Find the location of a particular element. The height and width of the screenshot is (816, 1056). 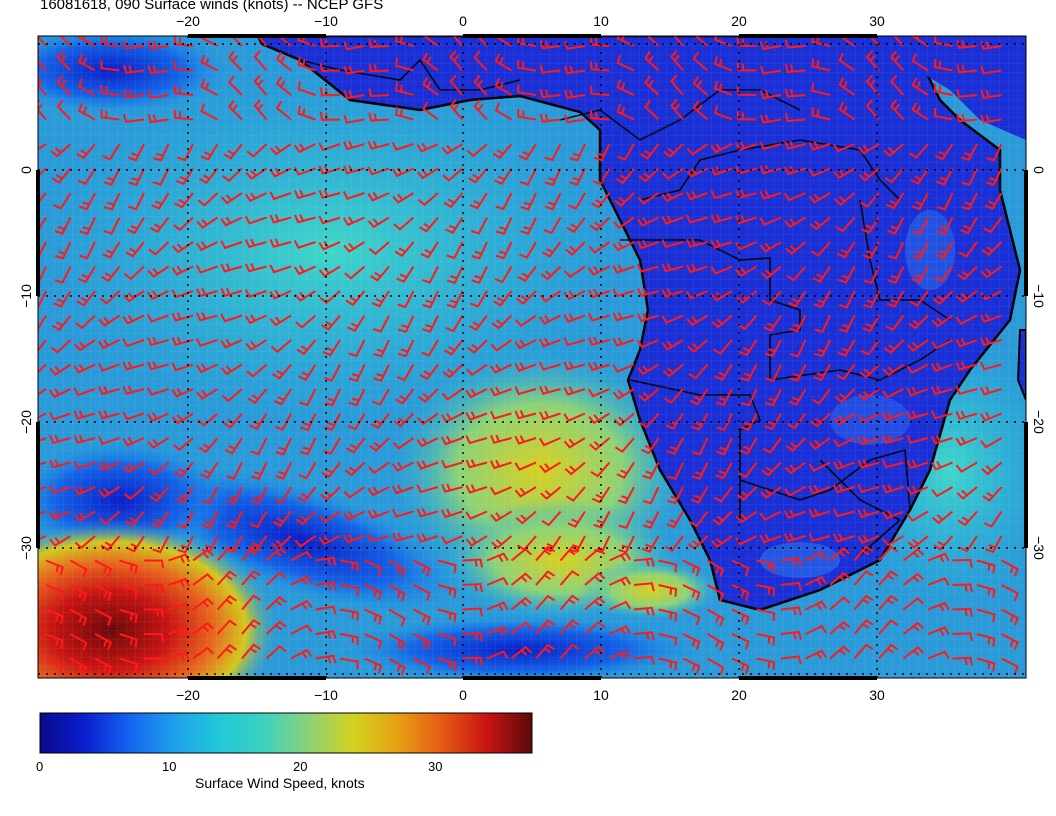

lon-tick-label: −10 is located at coordinates (326, 21).